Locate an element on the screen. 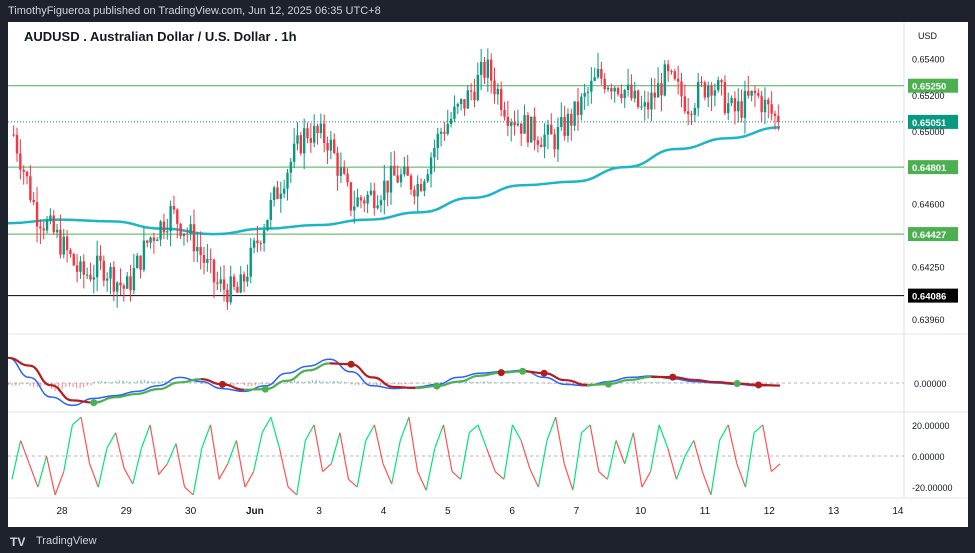  tradingview-brand: TradingView is located at coordinates (66, 541).